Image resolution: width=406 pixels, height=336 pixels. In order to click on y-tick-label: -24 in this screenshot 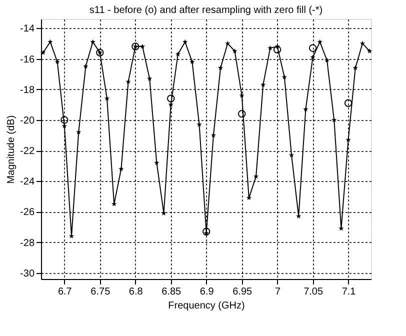, I will do `click(27, 182)`.